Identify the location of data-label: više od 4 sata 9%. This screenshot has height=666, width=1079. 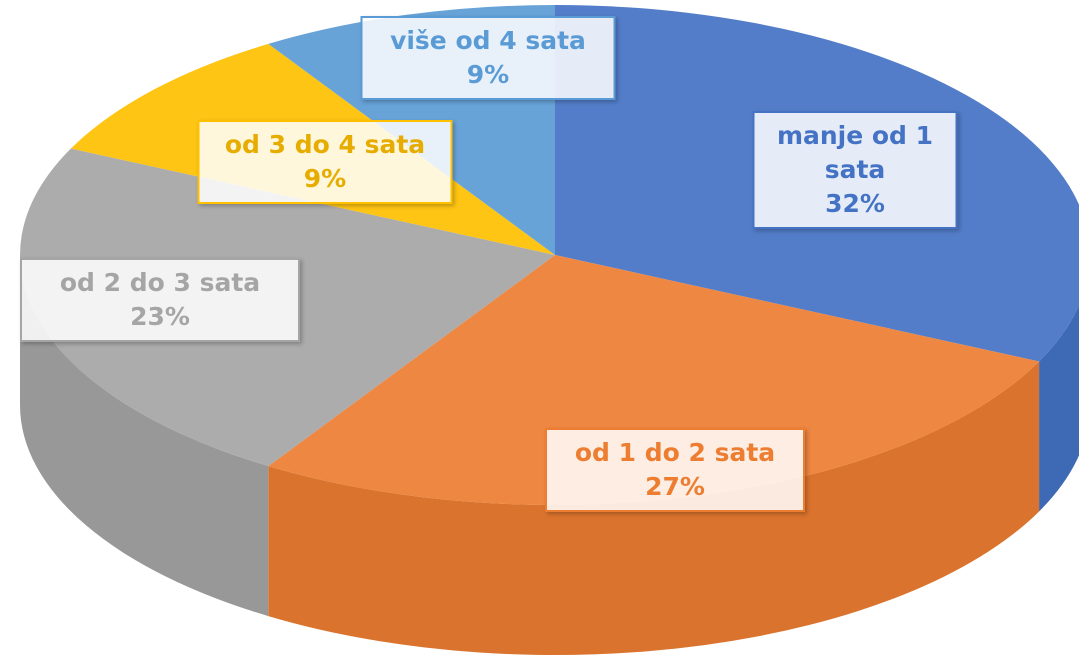
(488, 58).